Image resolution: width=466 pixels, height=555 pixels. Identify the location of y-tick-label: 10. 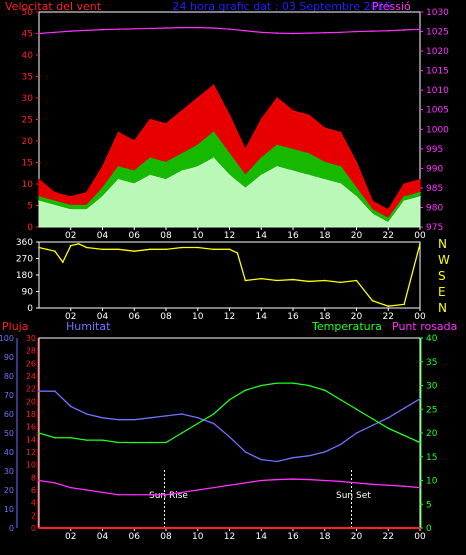
(28, 185).